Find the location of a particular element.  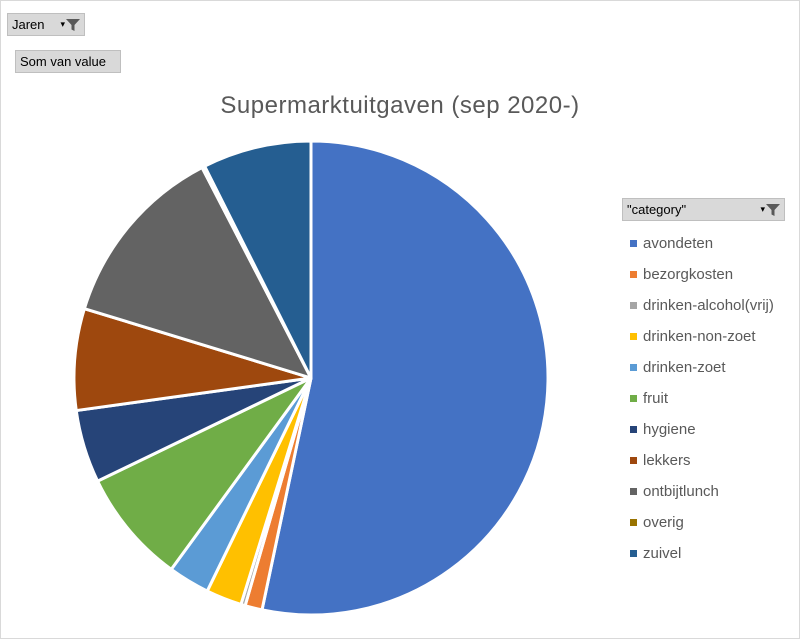

legend-item-avondeten: avondeten is located at coordinates (702, 243).